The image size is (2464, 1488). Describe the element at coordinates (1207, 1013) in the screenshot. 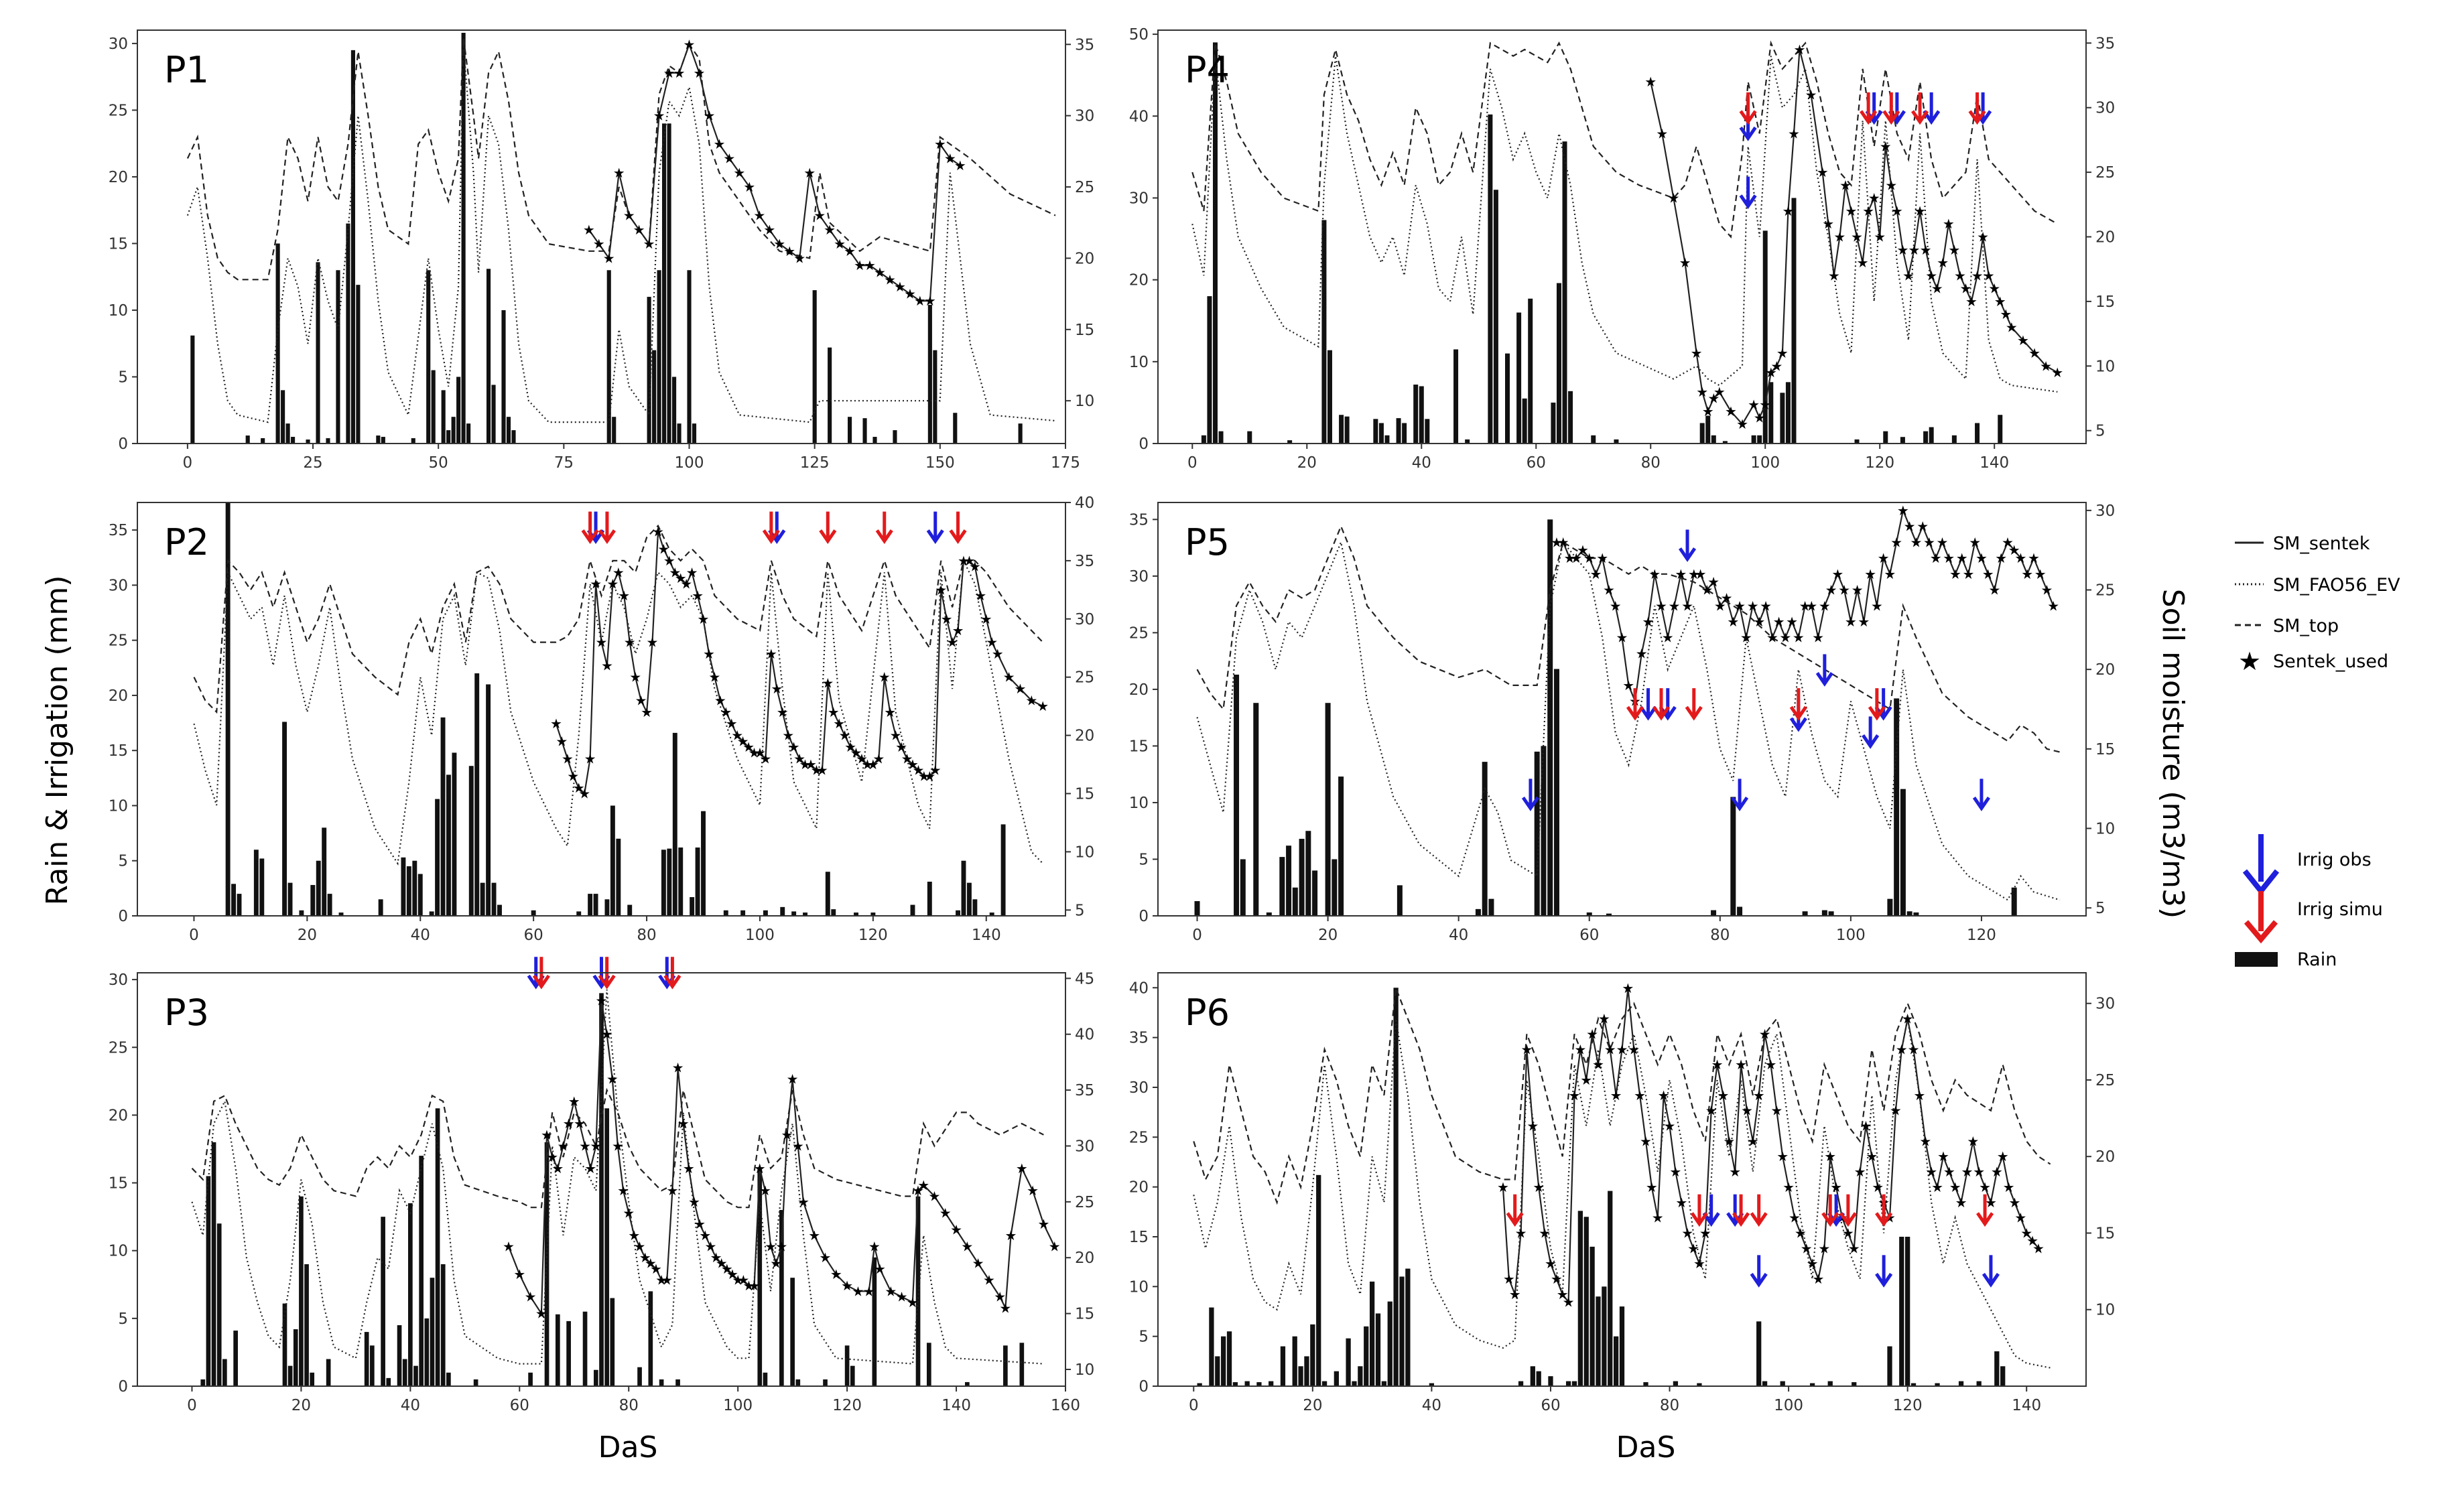

I see `panel-p6-title: P6` at that location.